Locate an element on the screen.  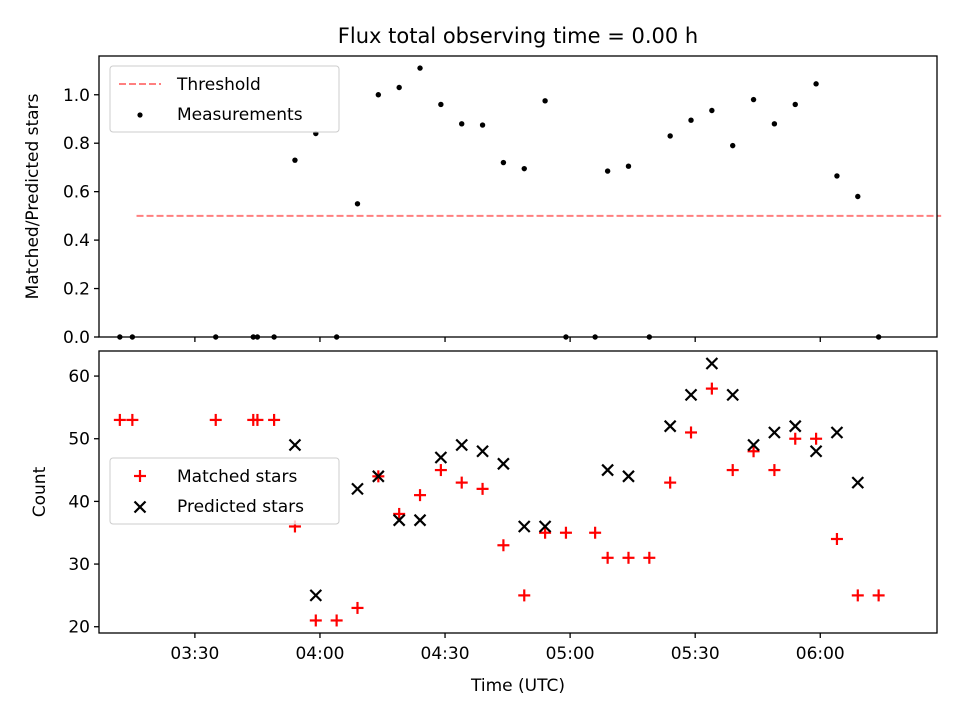
ratio-x-axis is located at coordinates (507, 339).